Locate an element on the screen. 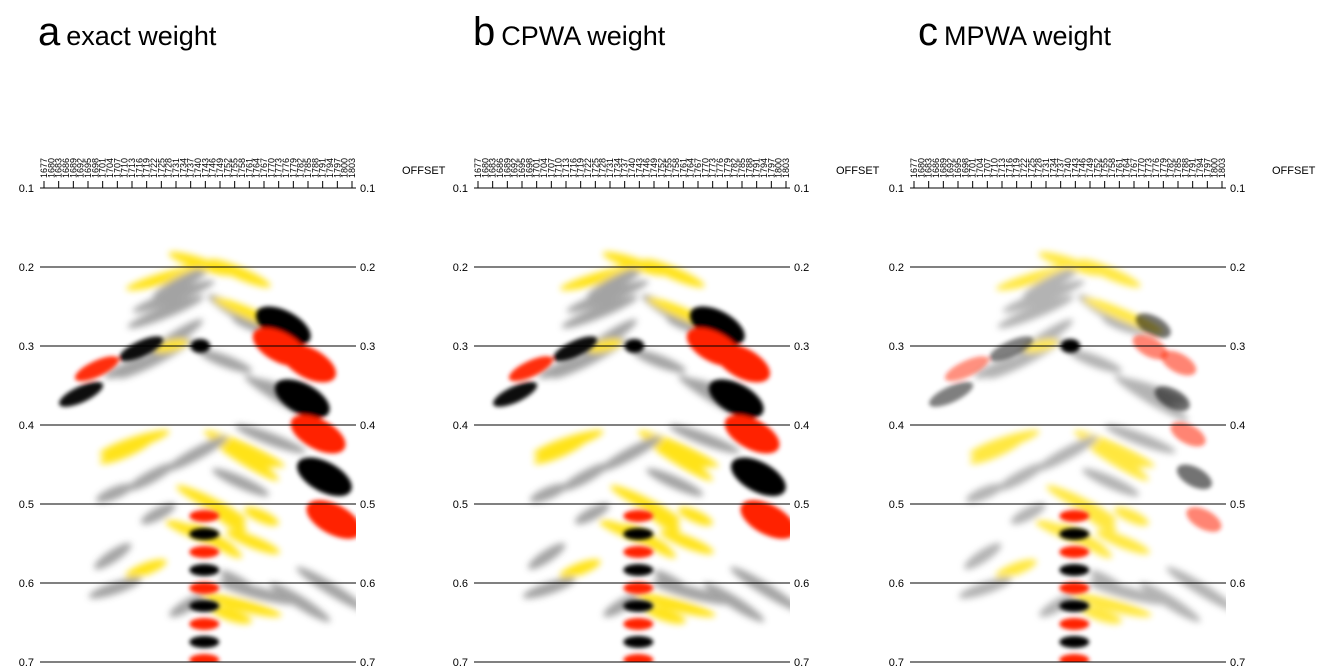 Image resolution: width=1326 pixels, height=667 pixels. offset-axis-label: OFFSET is located at coordinates (858, 171).